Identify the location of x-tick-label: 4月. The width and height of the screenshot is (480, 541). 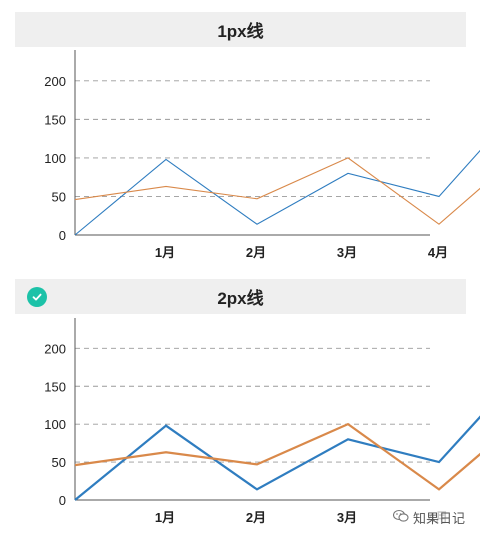
(438, 252).